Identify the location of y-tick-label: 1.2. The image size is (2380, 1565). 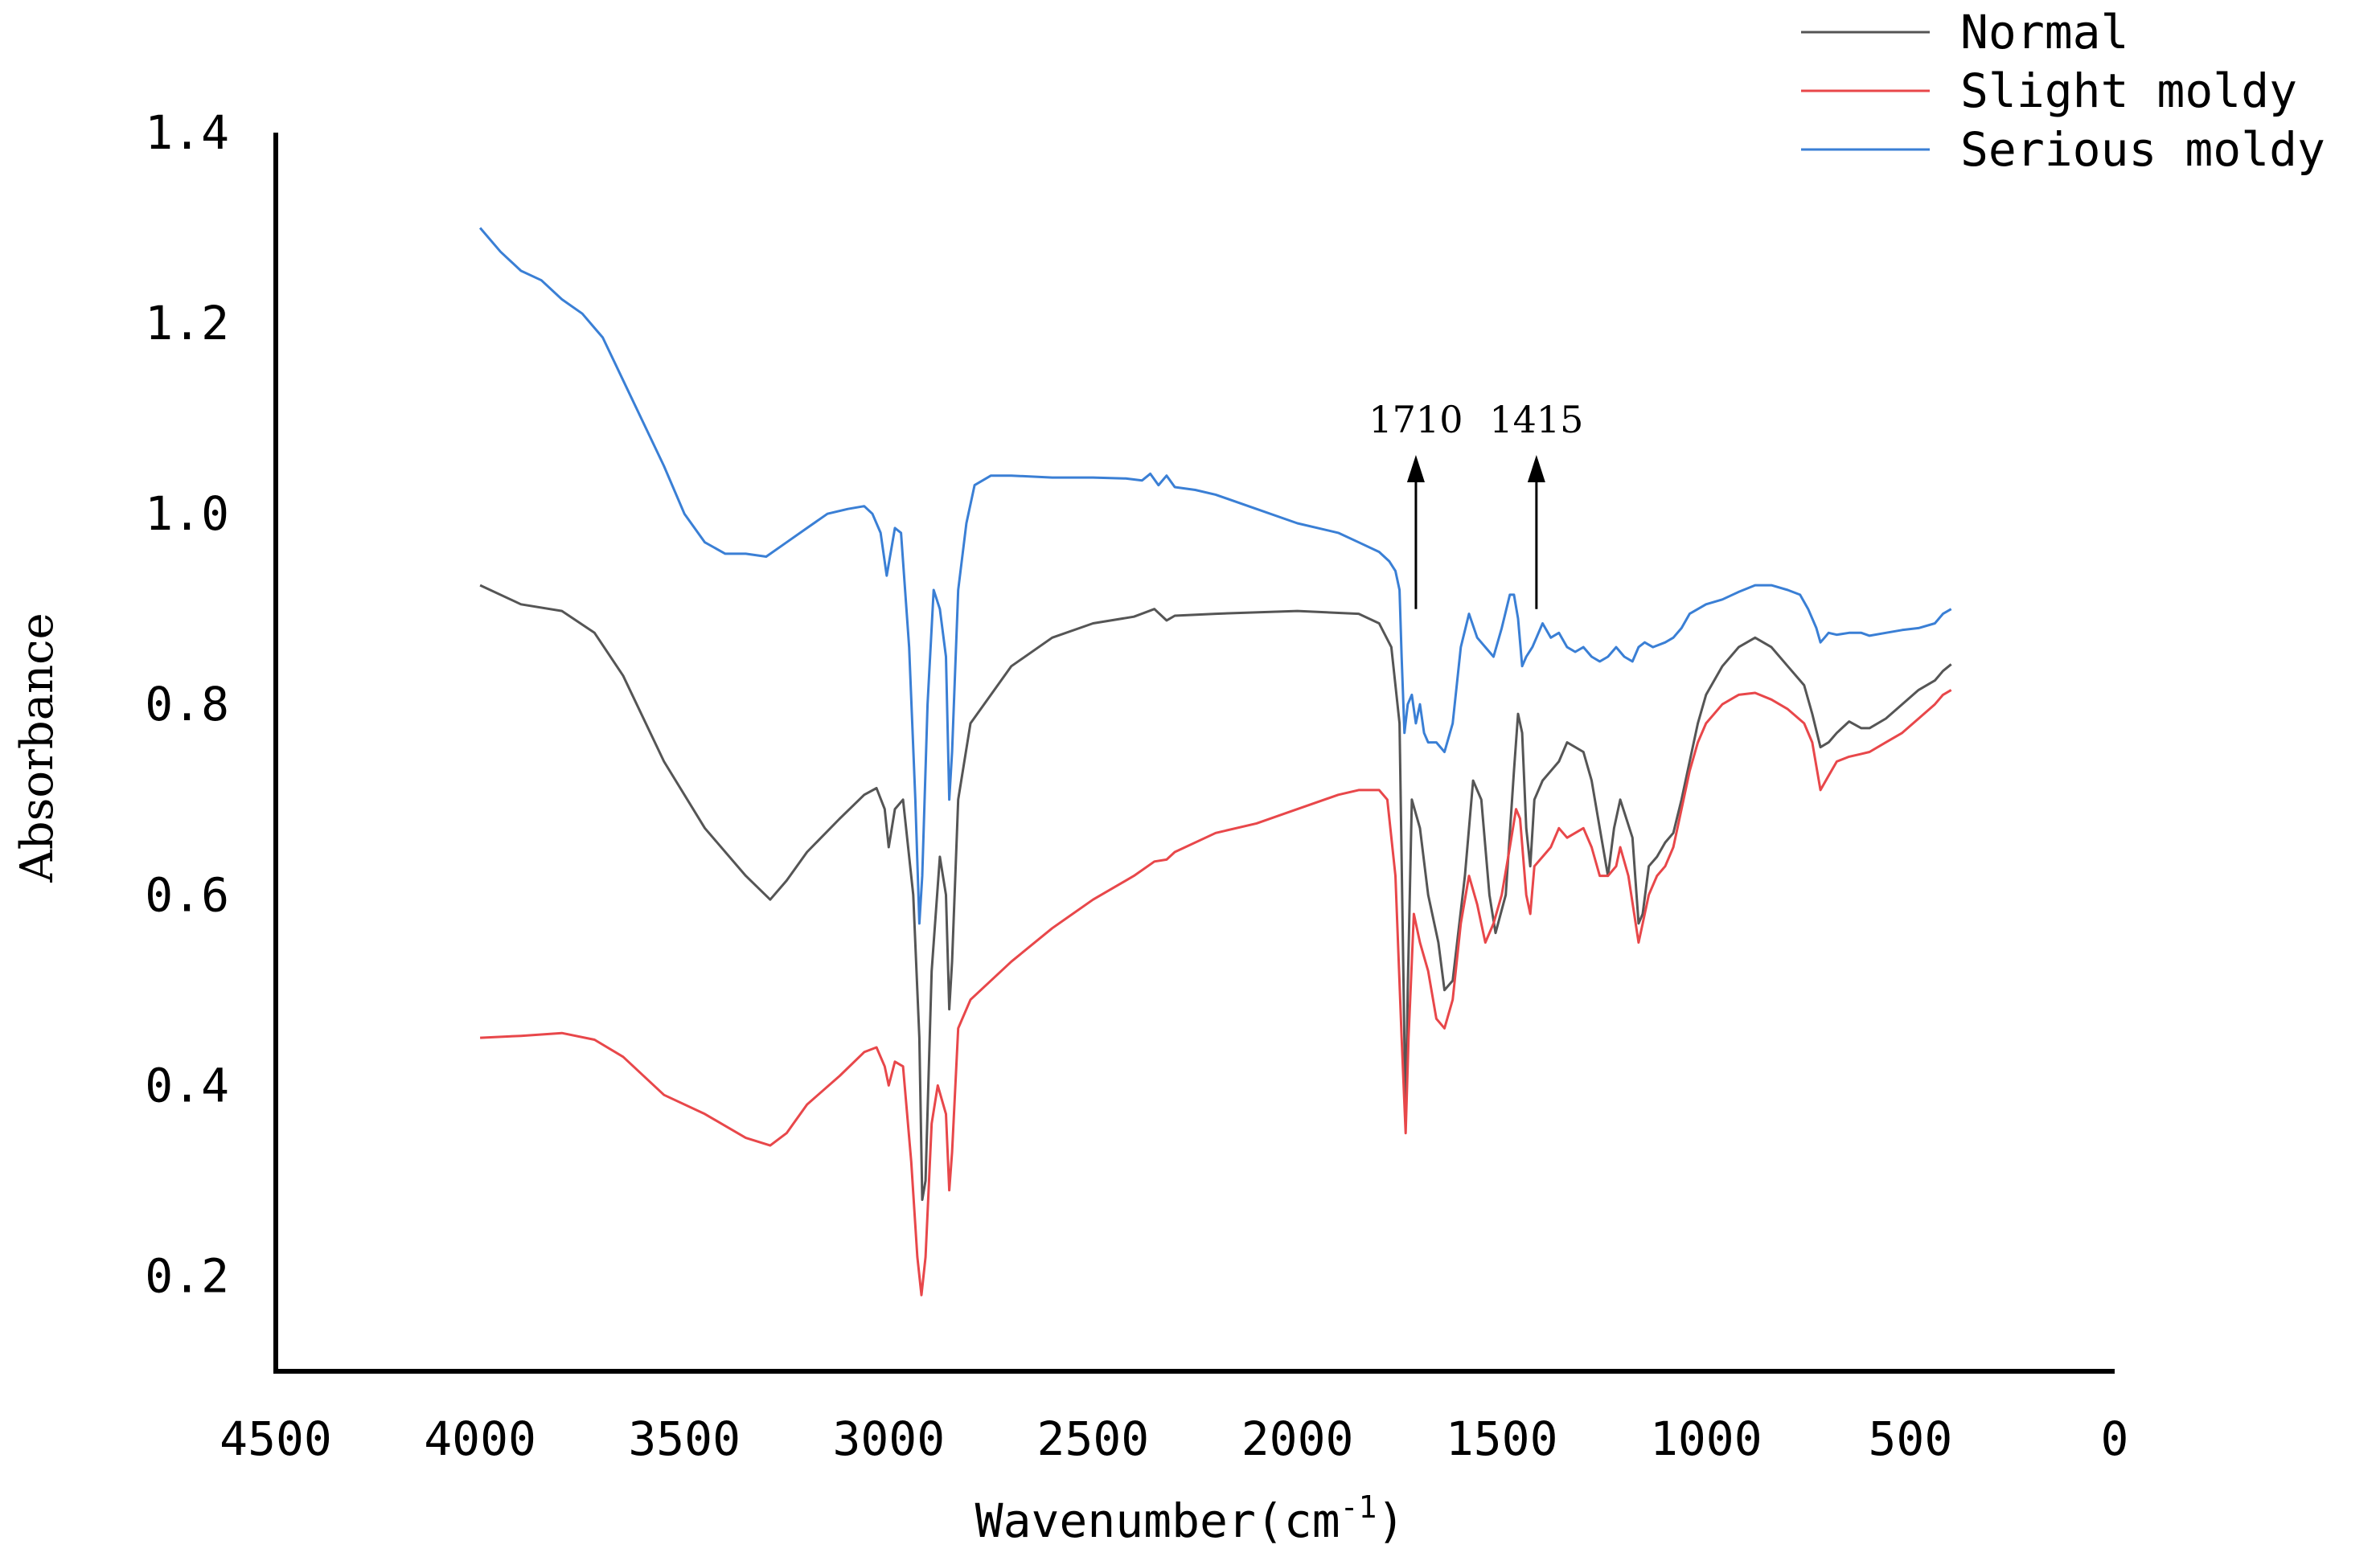
(187, 323).